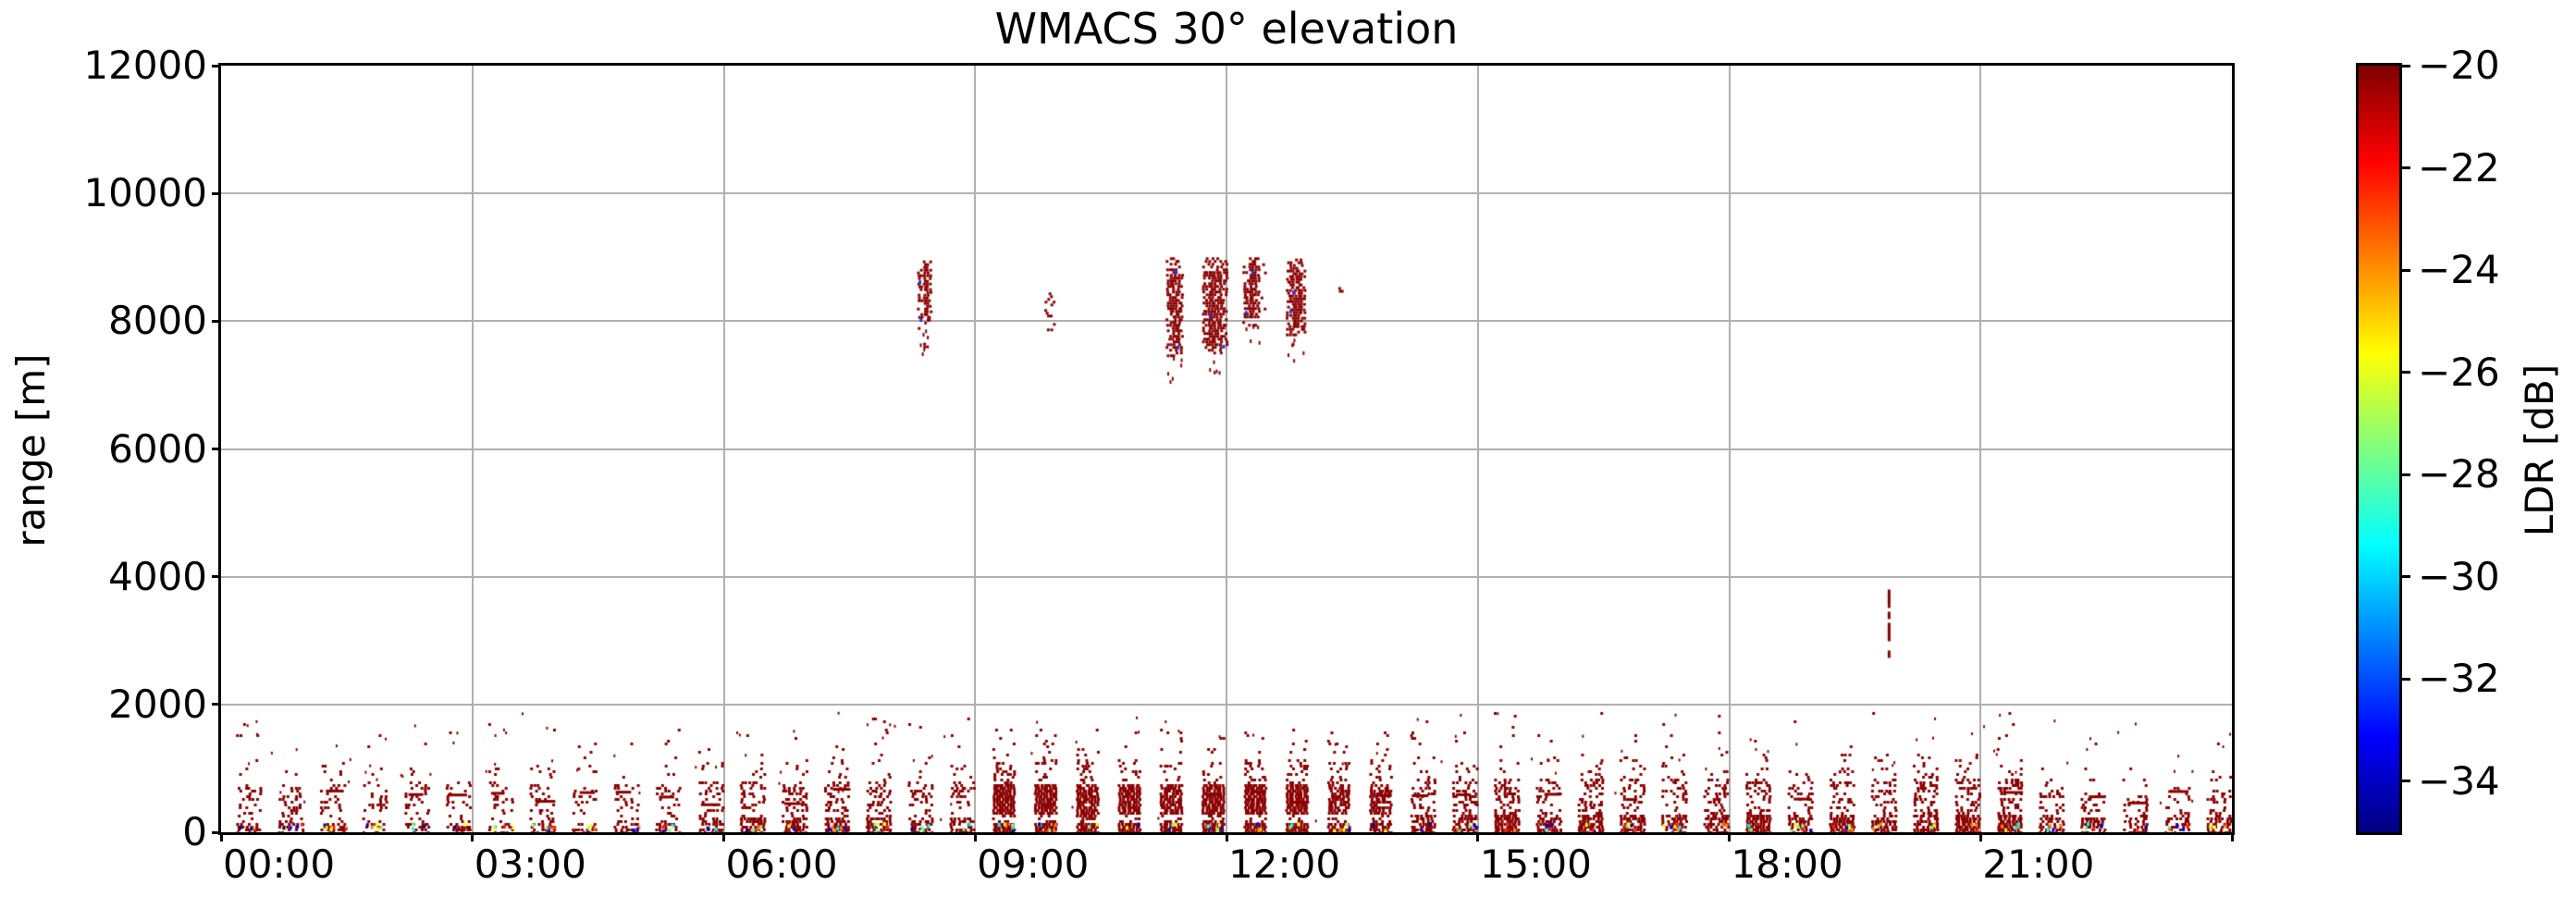 The width and height of the screenshot is (2576, 909). I want to click on colorbar-label: LDR [dB], so click(2539, 450).